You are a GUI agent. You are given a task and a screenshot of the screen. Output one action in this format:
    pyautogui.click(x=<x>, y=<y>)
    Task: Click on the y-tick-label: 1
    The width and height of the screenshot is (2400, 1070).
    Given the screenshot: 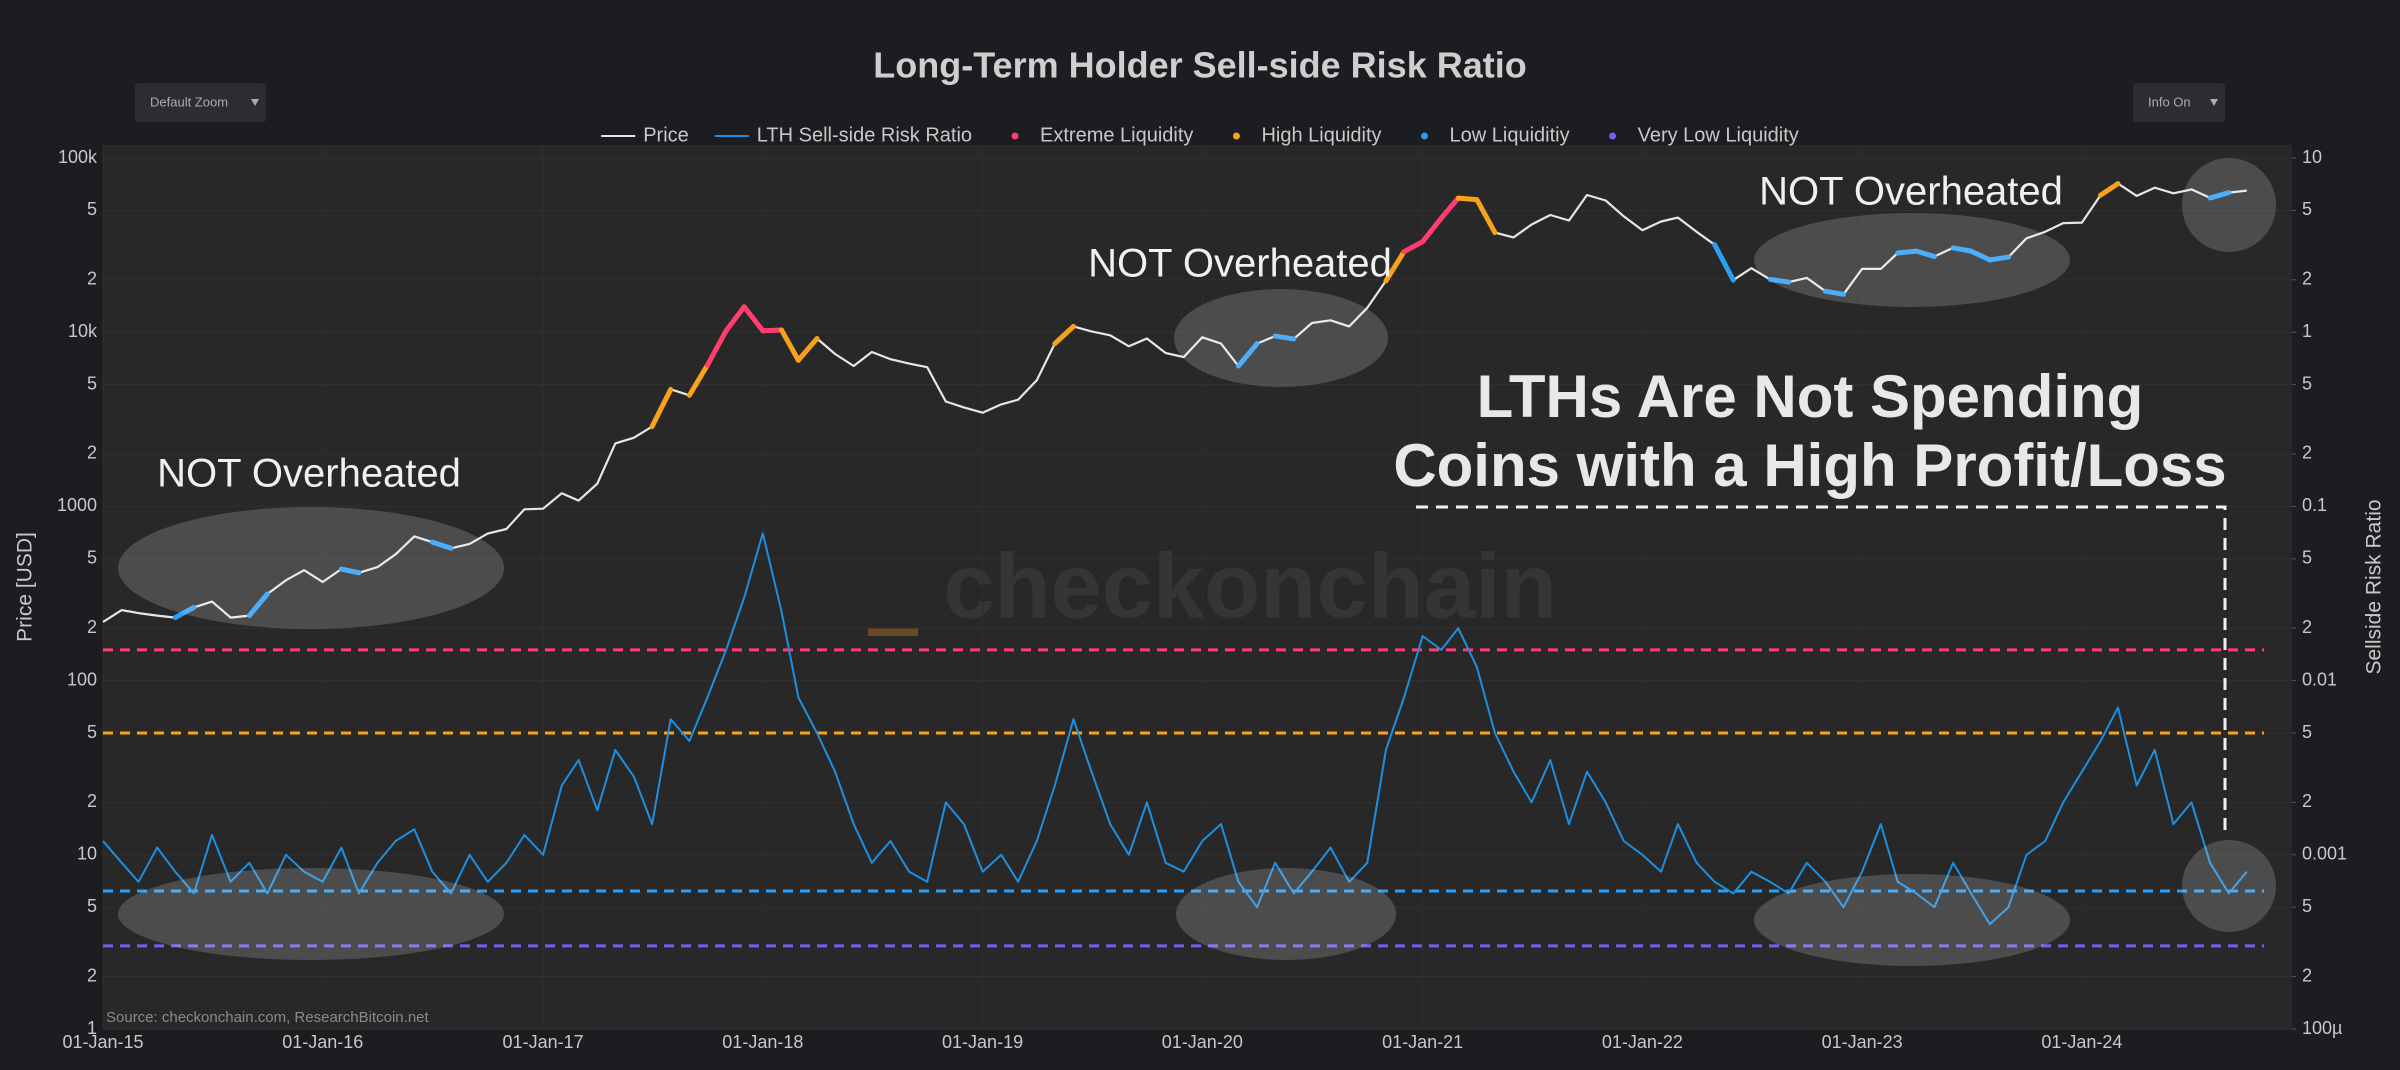 What is the action you would take?
    pyautogui.click(x=92, y=1028)
    